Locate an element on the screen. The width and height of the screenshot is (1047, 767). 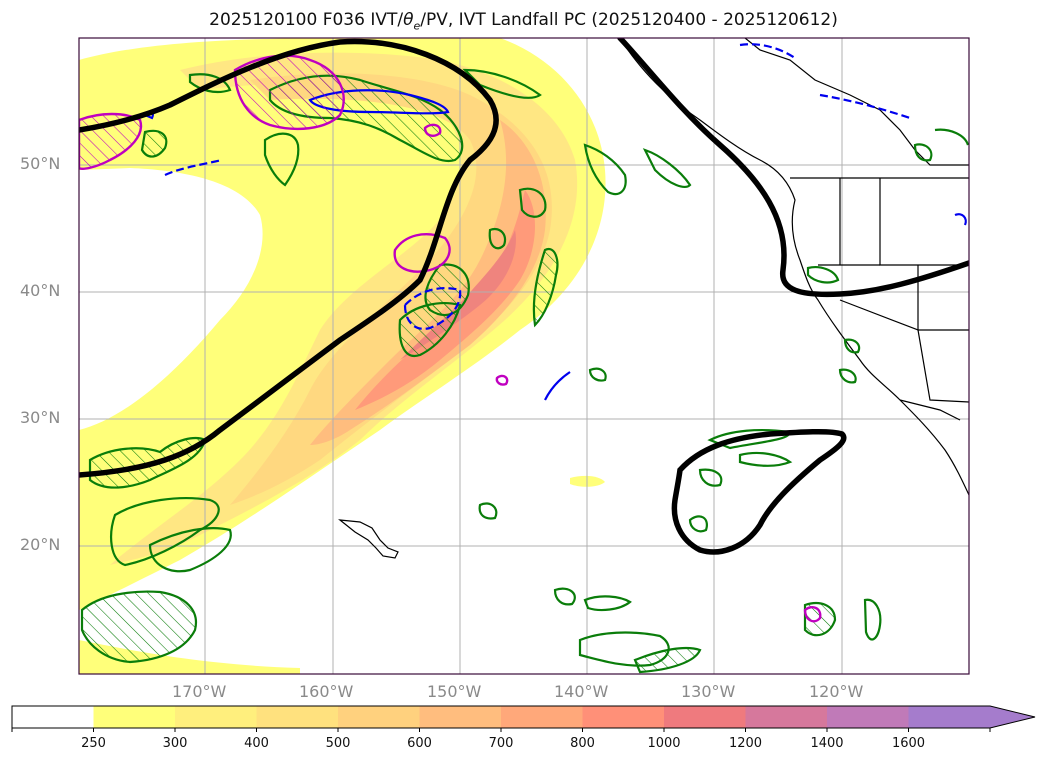
colorbar is located at coordinates (523, 718).